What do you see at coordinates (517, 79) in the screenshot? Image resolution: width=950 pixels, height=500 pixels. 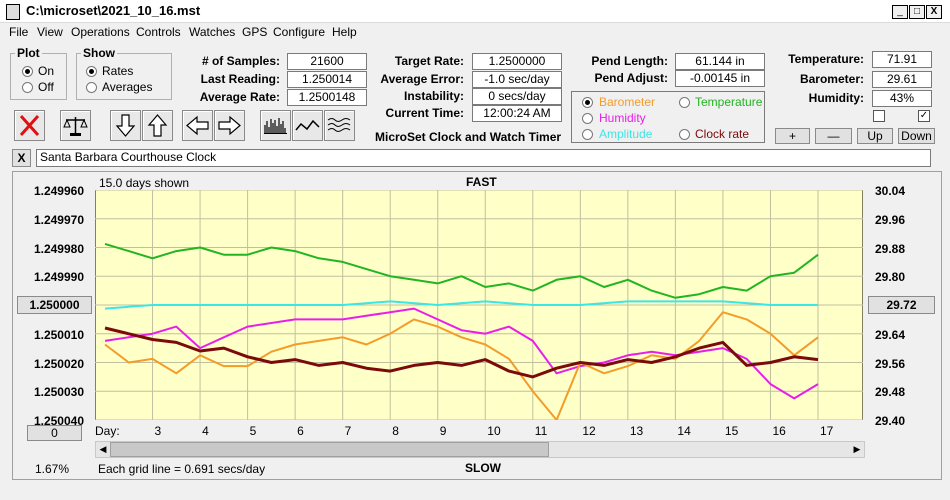 I see `average-error-field: -1.0 sec/day` at bounding box center [517, 79].